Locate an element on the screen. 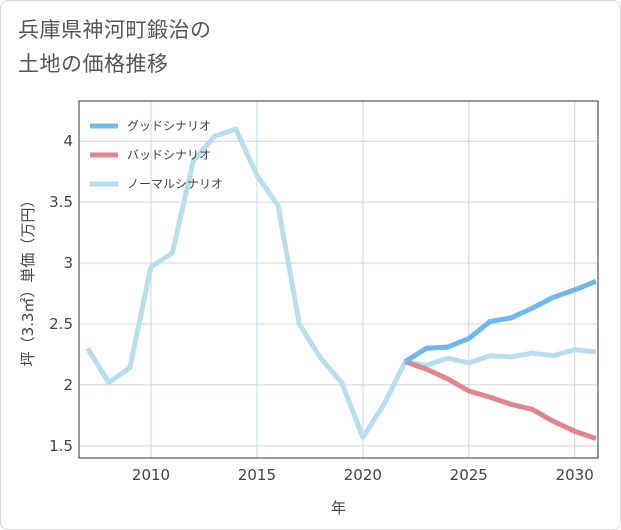 The image size is (621, 530). legend-label-1: バッドシナリオ is located at coordinates (169, 155).